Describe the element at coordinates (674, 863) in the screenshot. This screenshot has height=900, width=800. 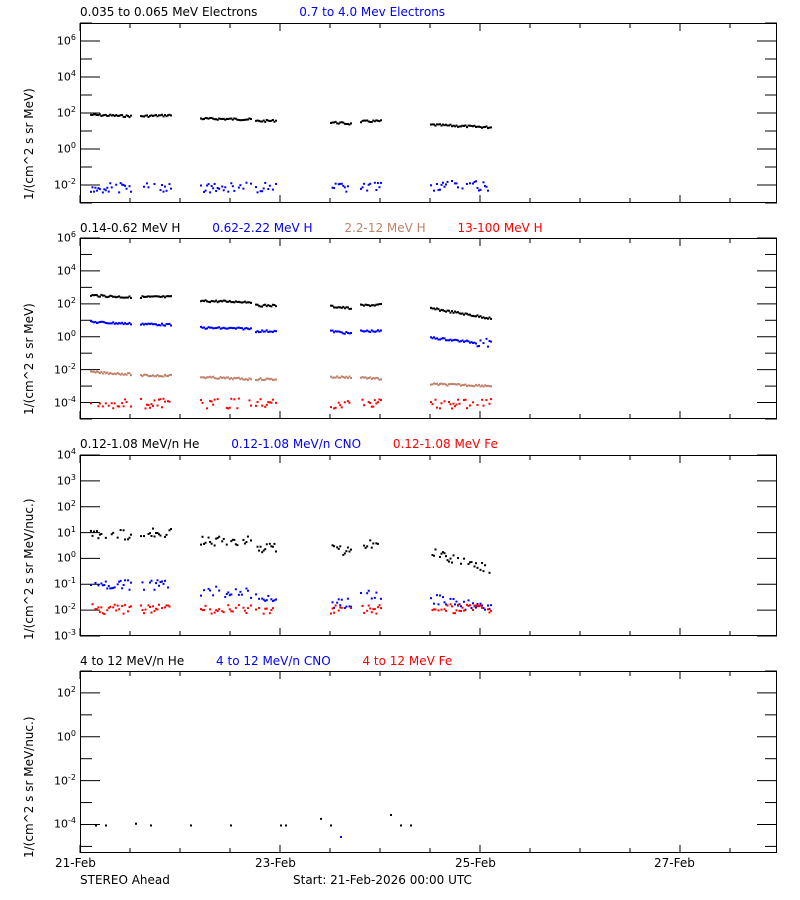
I see `xtick-27feb: 27-Feb` at that location.